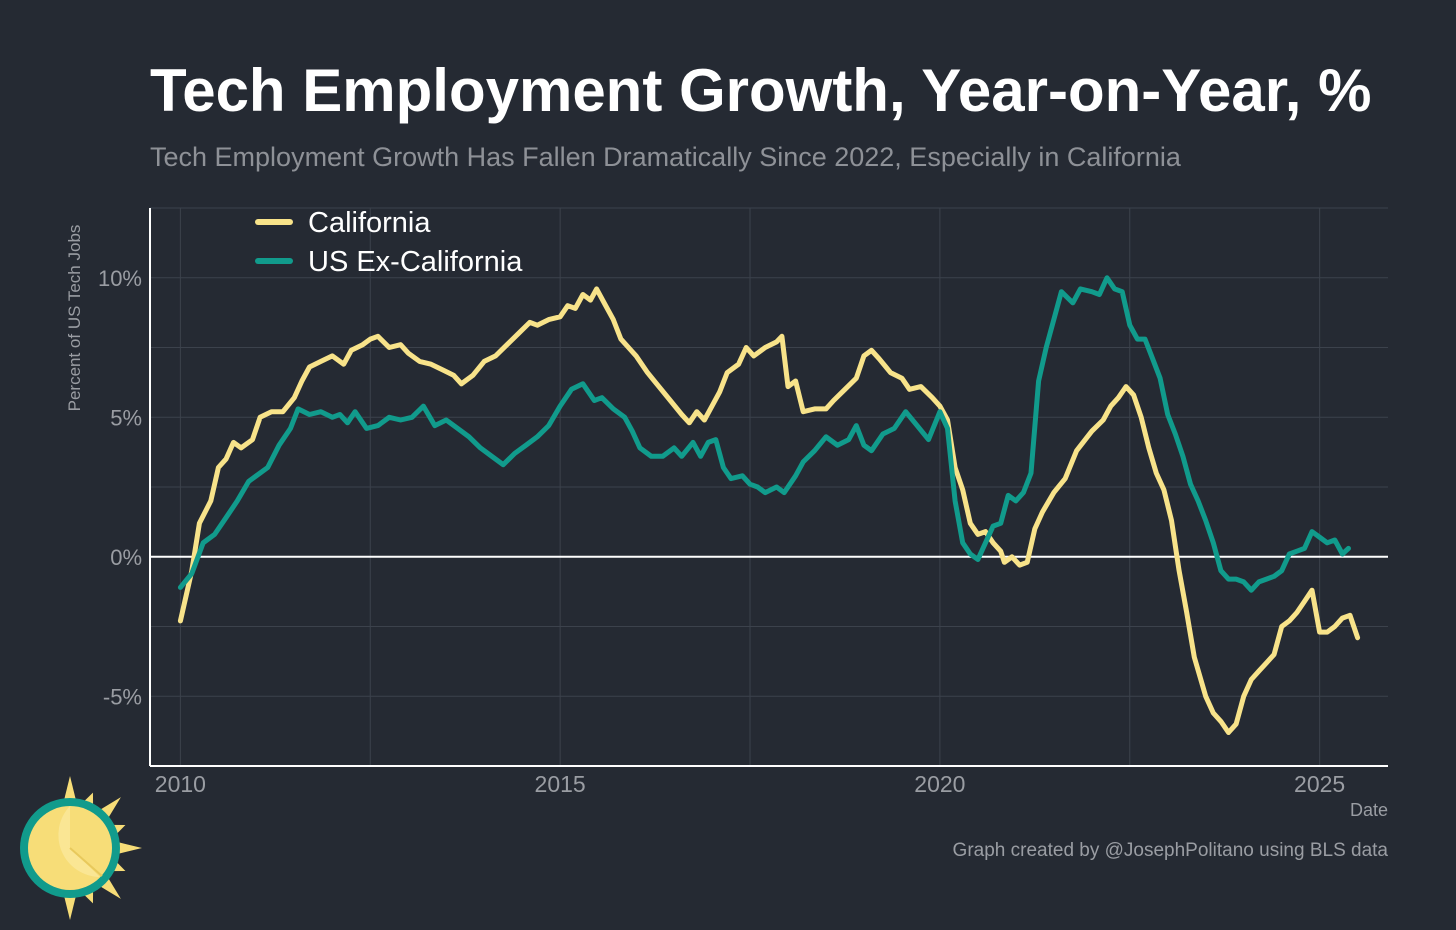  I want to click on x-axis-title: Date, so click(1368, 810).